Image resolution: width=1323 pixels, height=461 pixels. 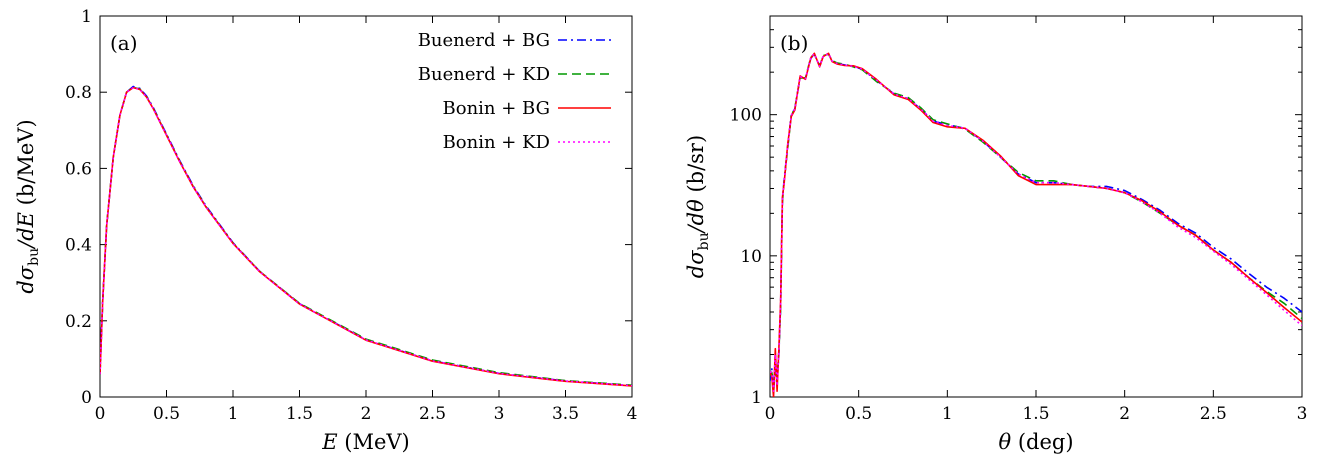 I want to click on panel-label: (a), so click(x=124, y=43).